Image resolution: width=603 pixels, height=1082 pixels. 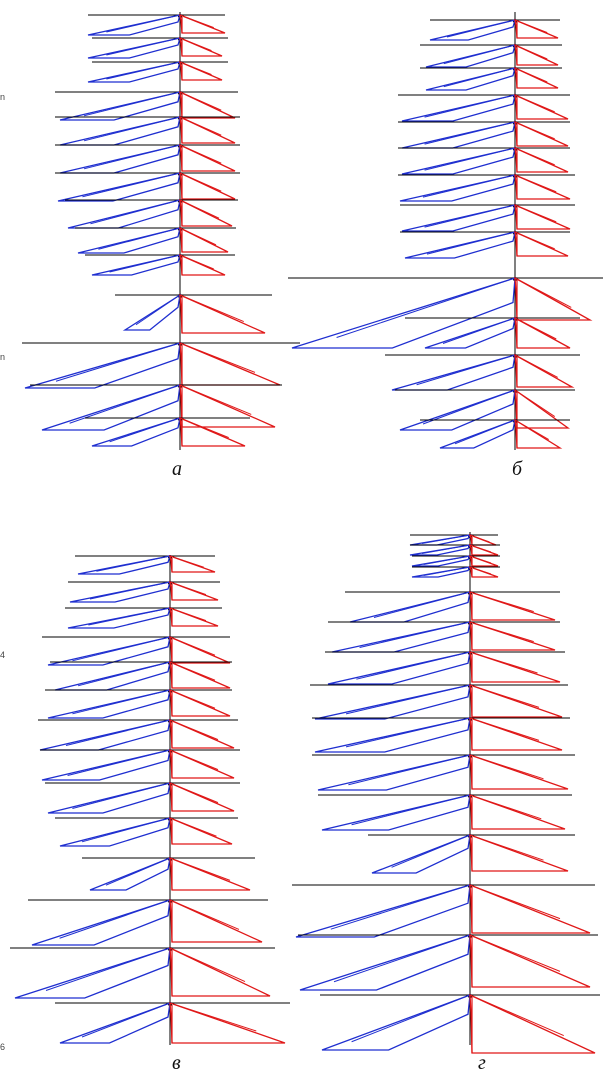 What do you see at coordinates (479, 330) in the screenshot?
I see `panel-b-unit-11-left-diagonal` at bounding box center [479, 330].